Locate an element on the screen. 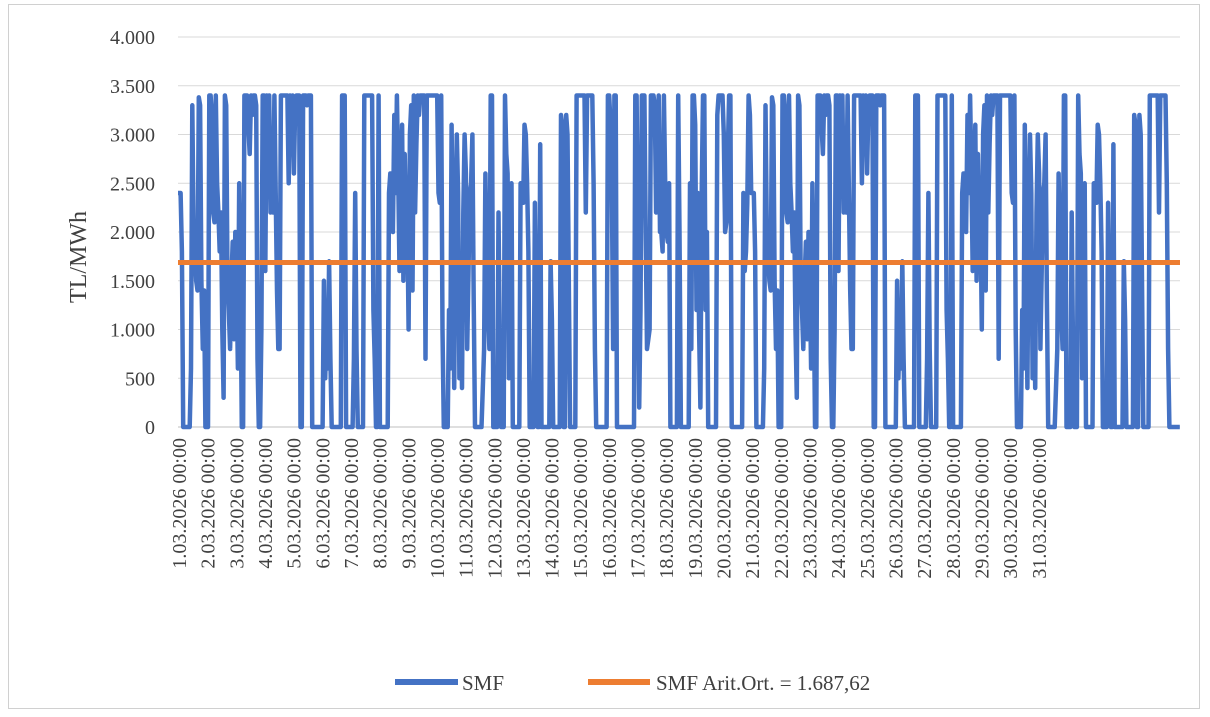 The width and height of the screenshot is (1210, 717). x-tick-label: 2.03.2026 00:00 is located at coordinates (209, 503).